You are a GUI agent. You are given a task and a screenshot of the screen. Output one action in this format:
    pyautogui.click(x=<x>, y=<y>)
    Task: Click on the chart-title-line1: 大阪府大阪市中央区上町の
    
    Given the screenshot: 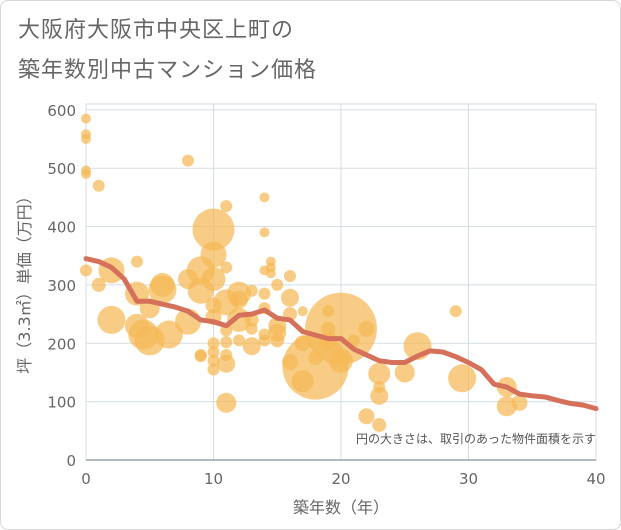 What is the action you would take?
    pyautogui.click(x=156, y=30)
    